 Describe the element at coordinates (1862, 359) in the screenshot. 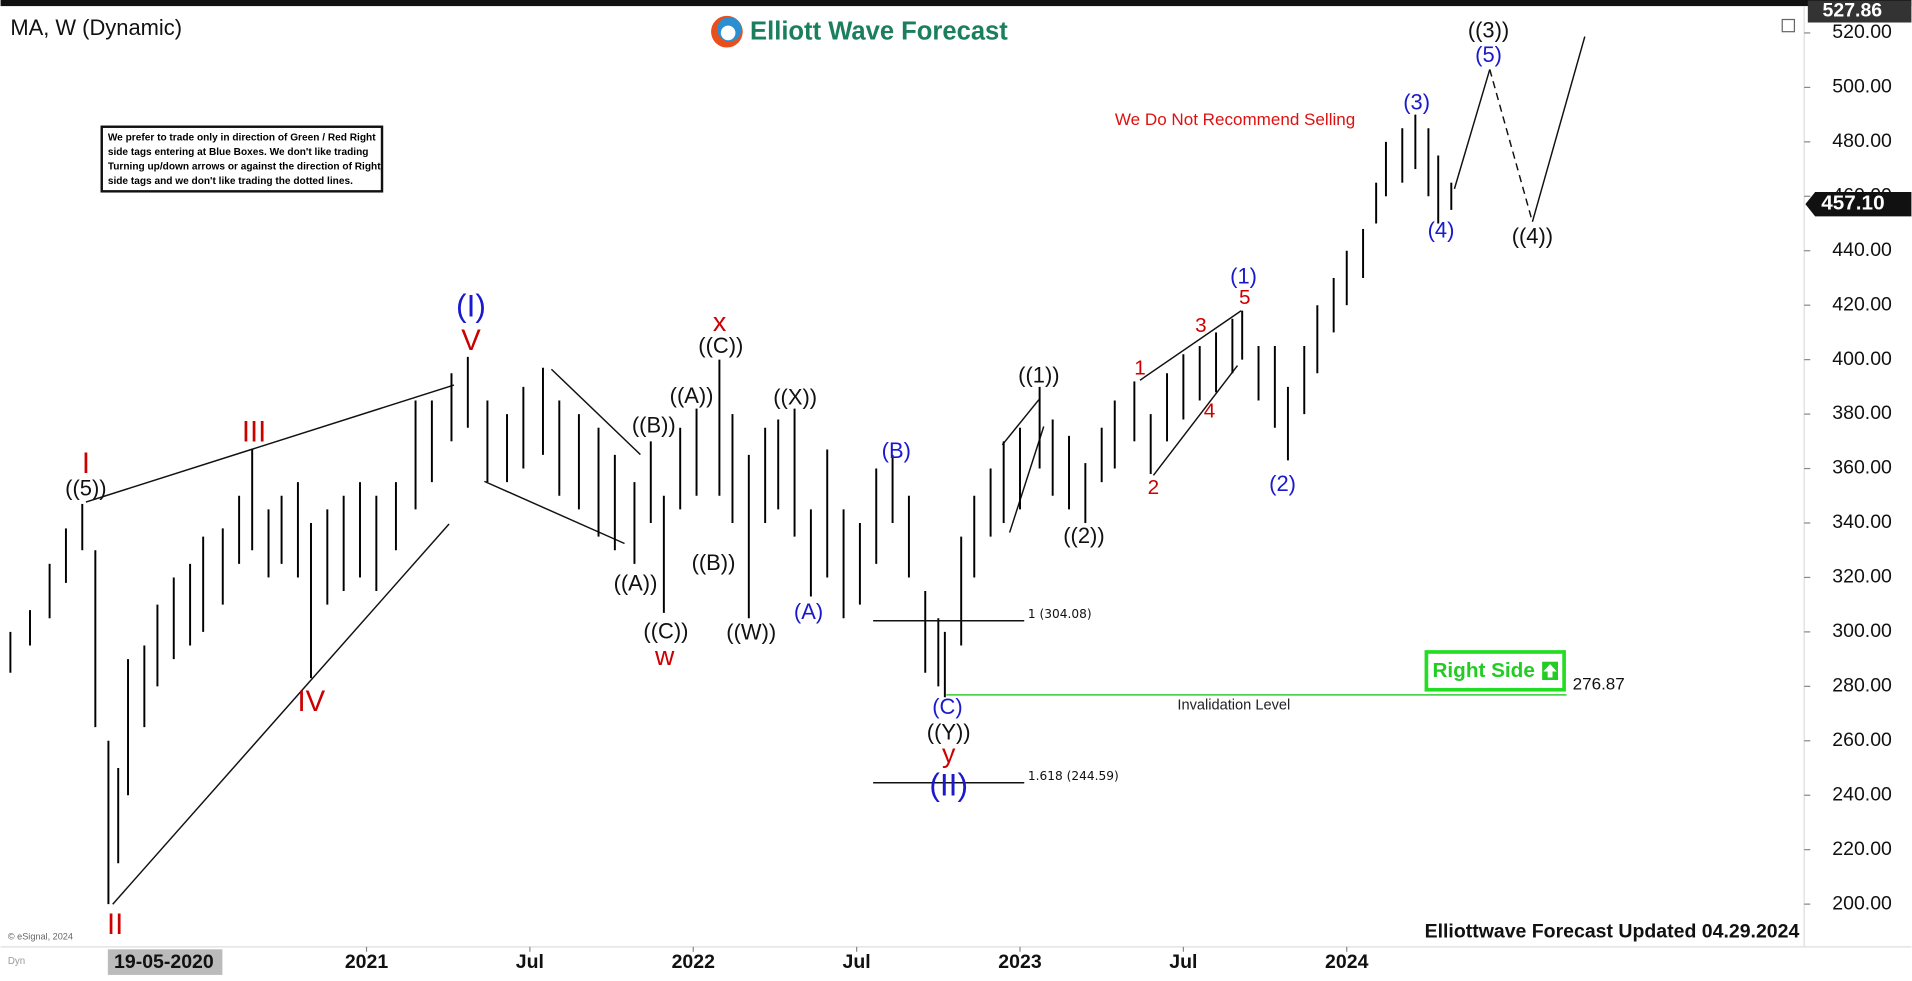

I see `y-tick-label: 400.00` at that location.